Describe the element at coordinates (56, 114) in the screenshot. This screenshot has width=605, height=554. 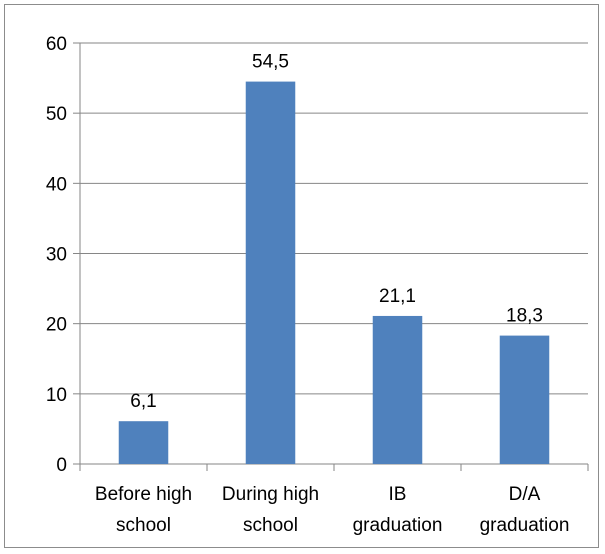
I see `y-tick-label: 50` at that location.